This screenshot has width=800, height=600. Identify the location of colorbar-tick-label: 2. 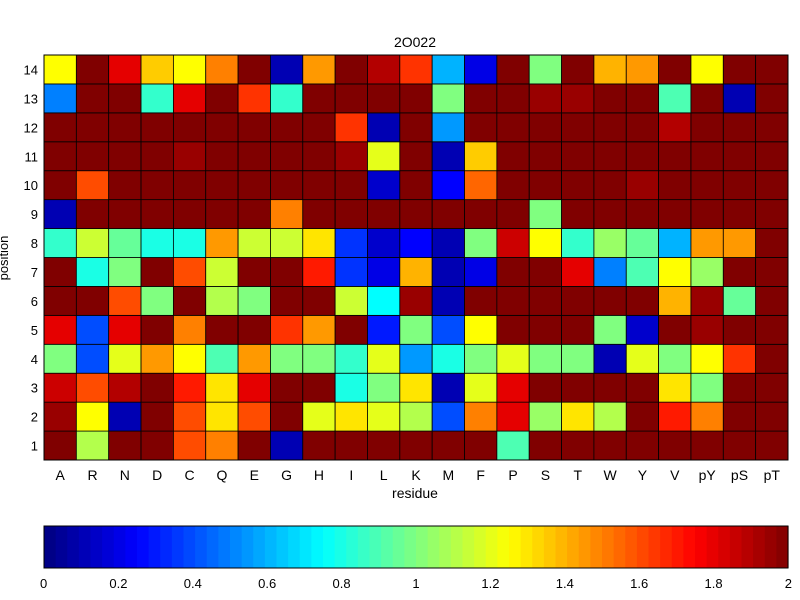
(788, 583).